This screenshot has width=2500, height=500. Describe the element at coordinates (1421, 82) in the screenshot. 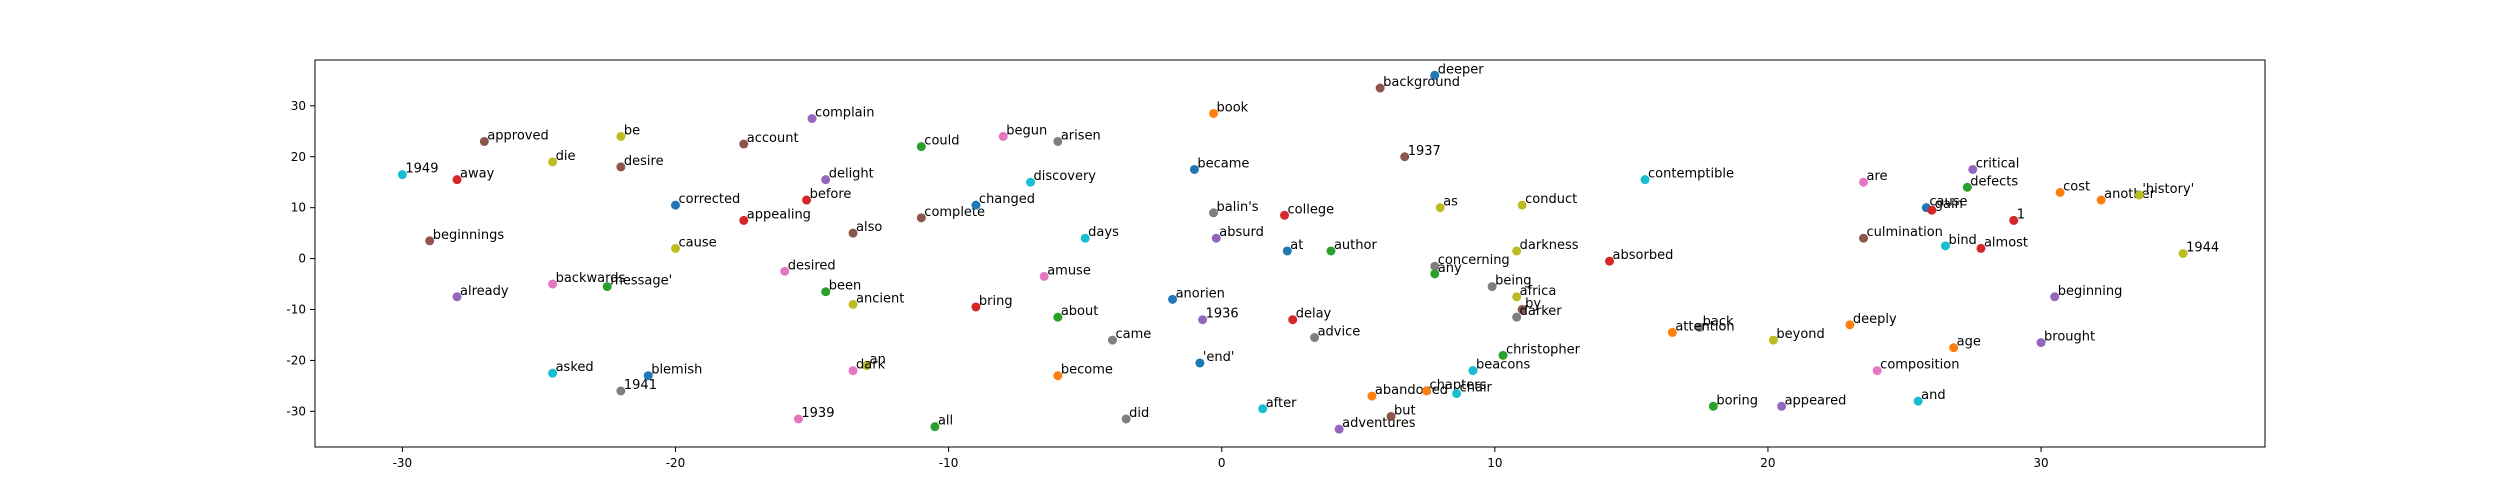

I see `point-label: background` at that location.